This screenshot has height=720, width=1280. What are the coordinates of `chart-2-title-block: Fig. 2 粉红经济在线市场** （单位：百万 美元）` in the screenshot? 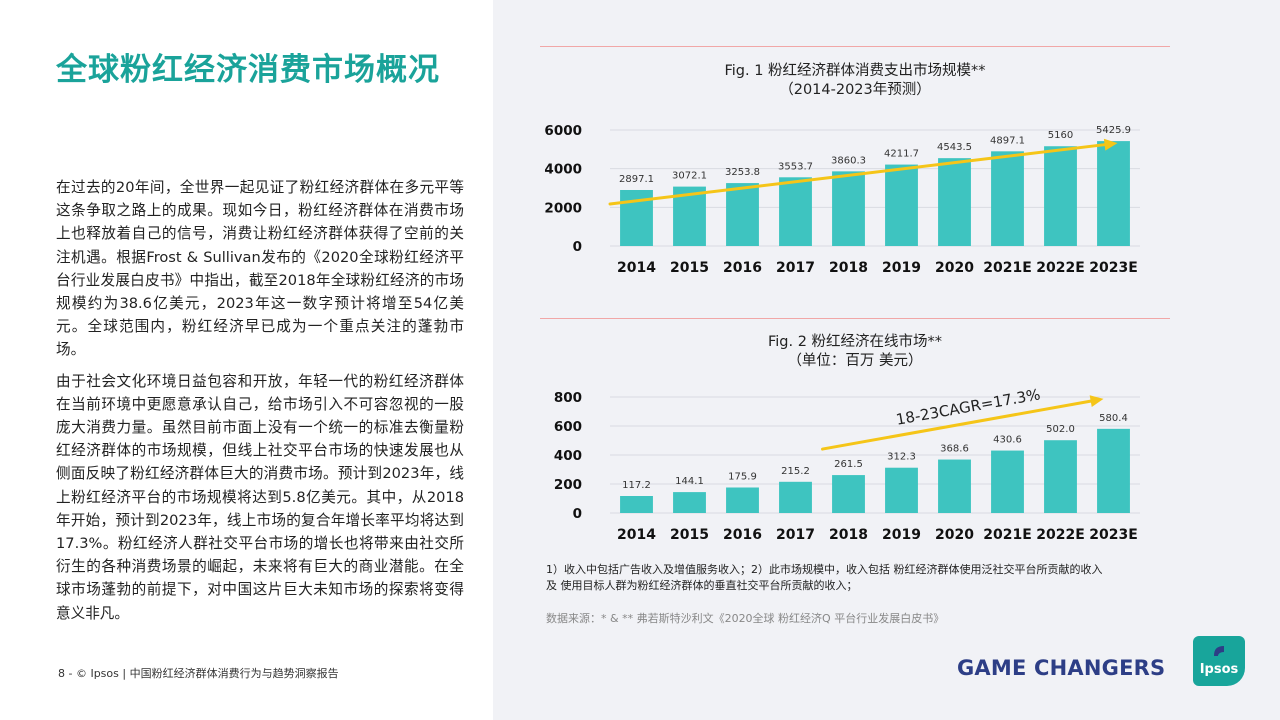 It's located at (855, 352).